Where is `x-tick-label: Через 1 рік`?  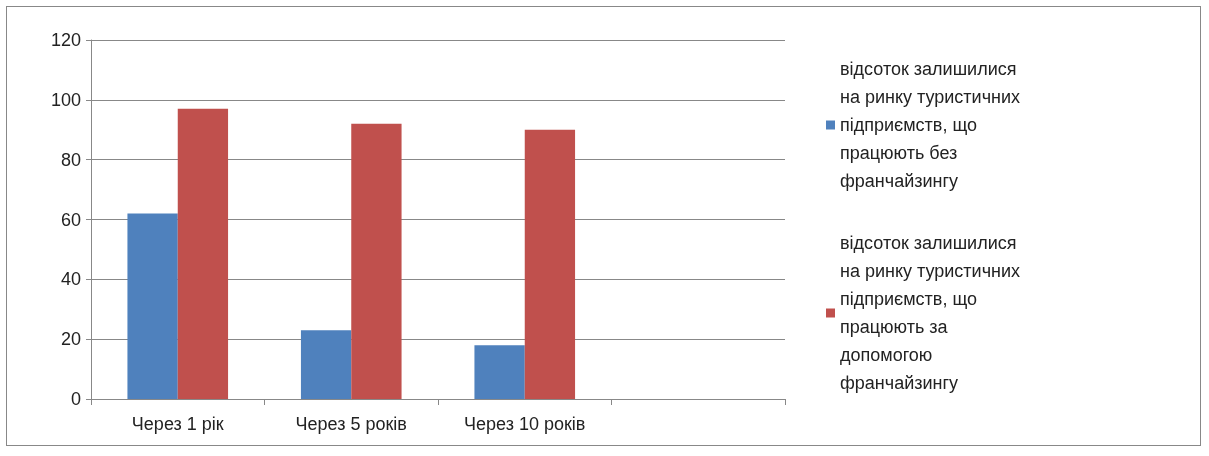
x-tick-label: Через 1 рік is located at coordinates (177, 424).